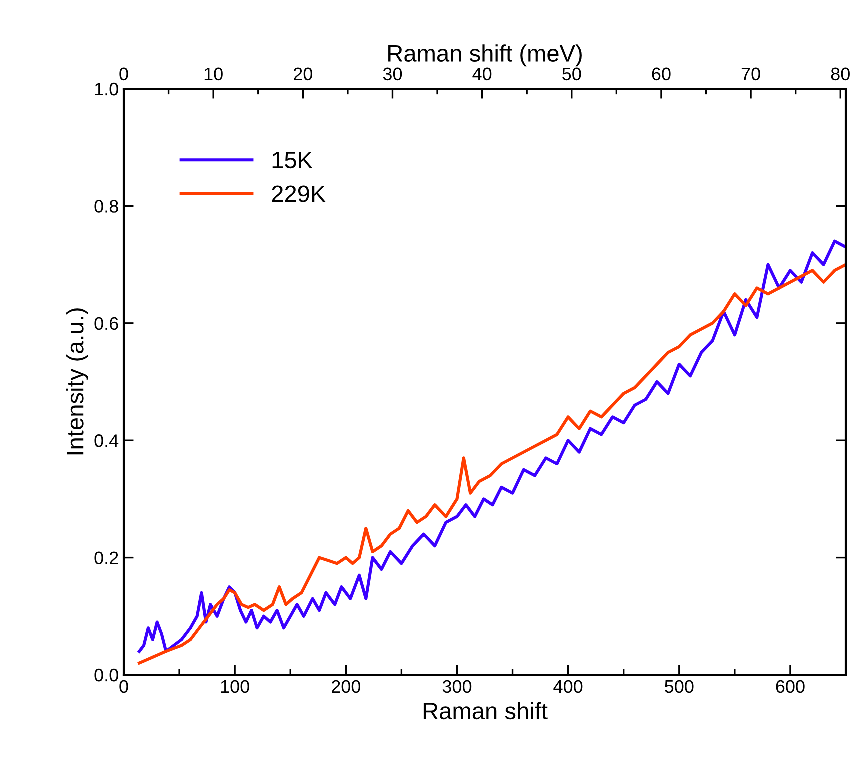 The image size is (857, 762). What do you see at coordinates (106, 558) in the screenshot?
I see `y-tick-label: 0.2` at bounding box center [106, 558].